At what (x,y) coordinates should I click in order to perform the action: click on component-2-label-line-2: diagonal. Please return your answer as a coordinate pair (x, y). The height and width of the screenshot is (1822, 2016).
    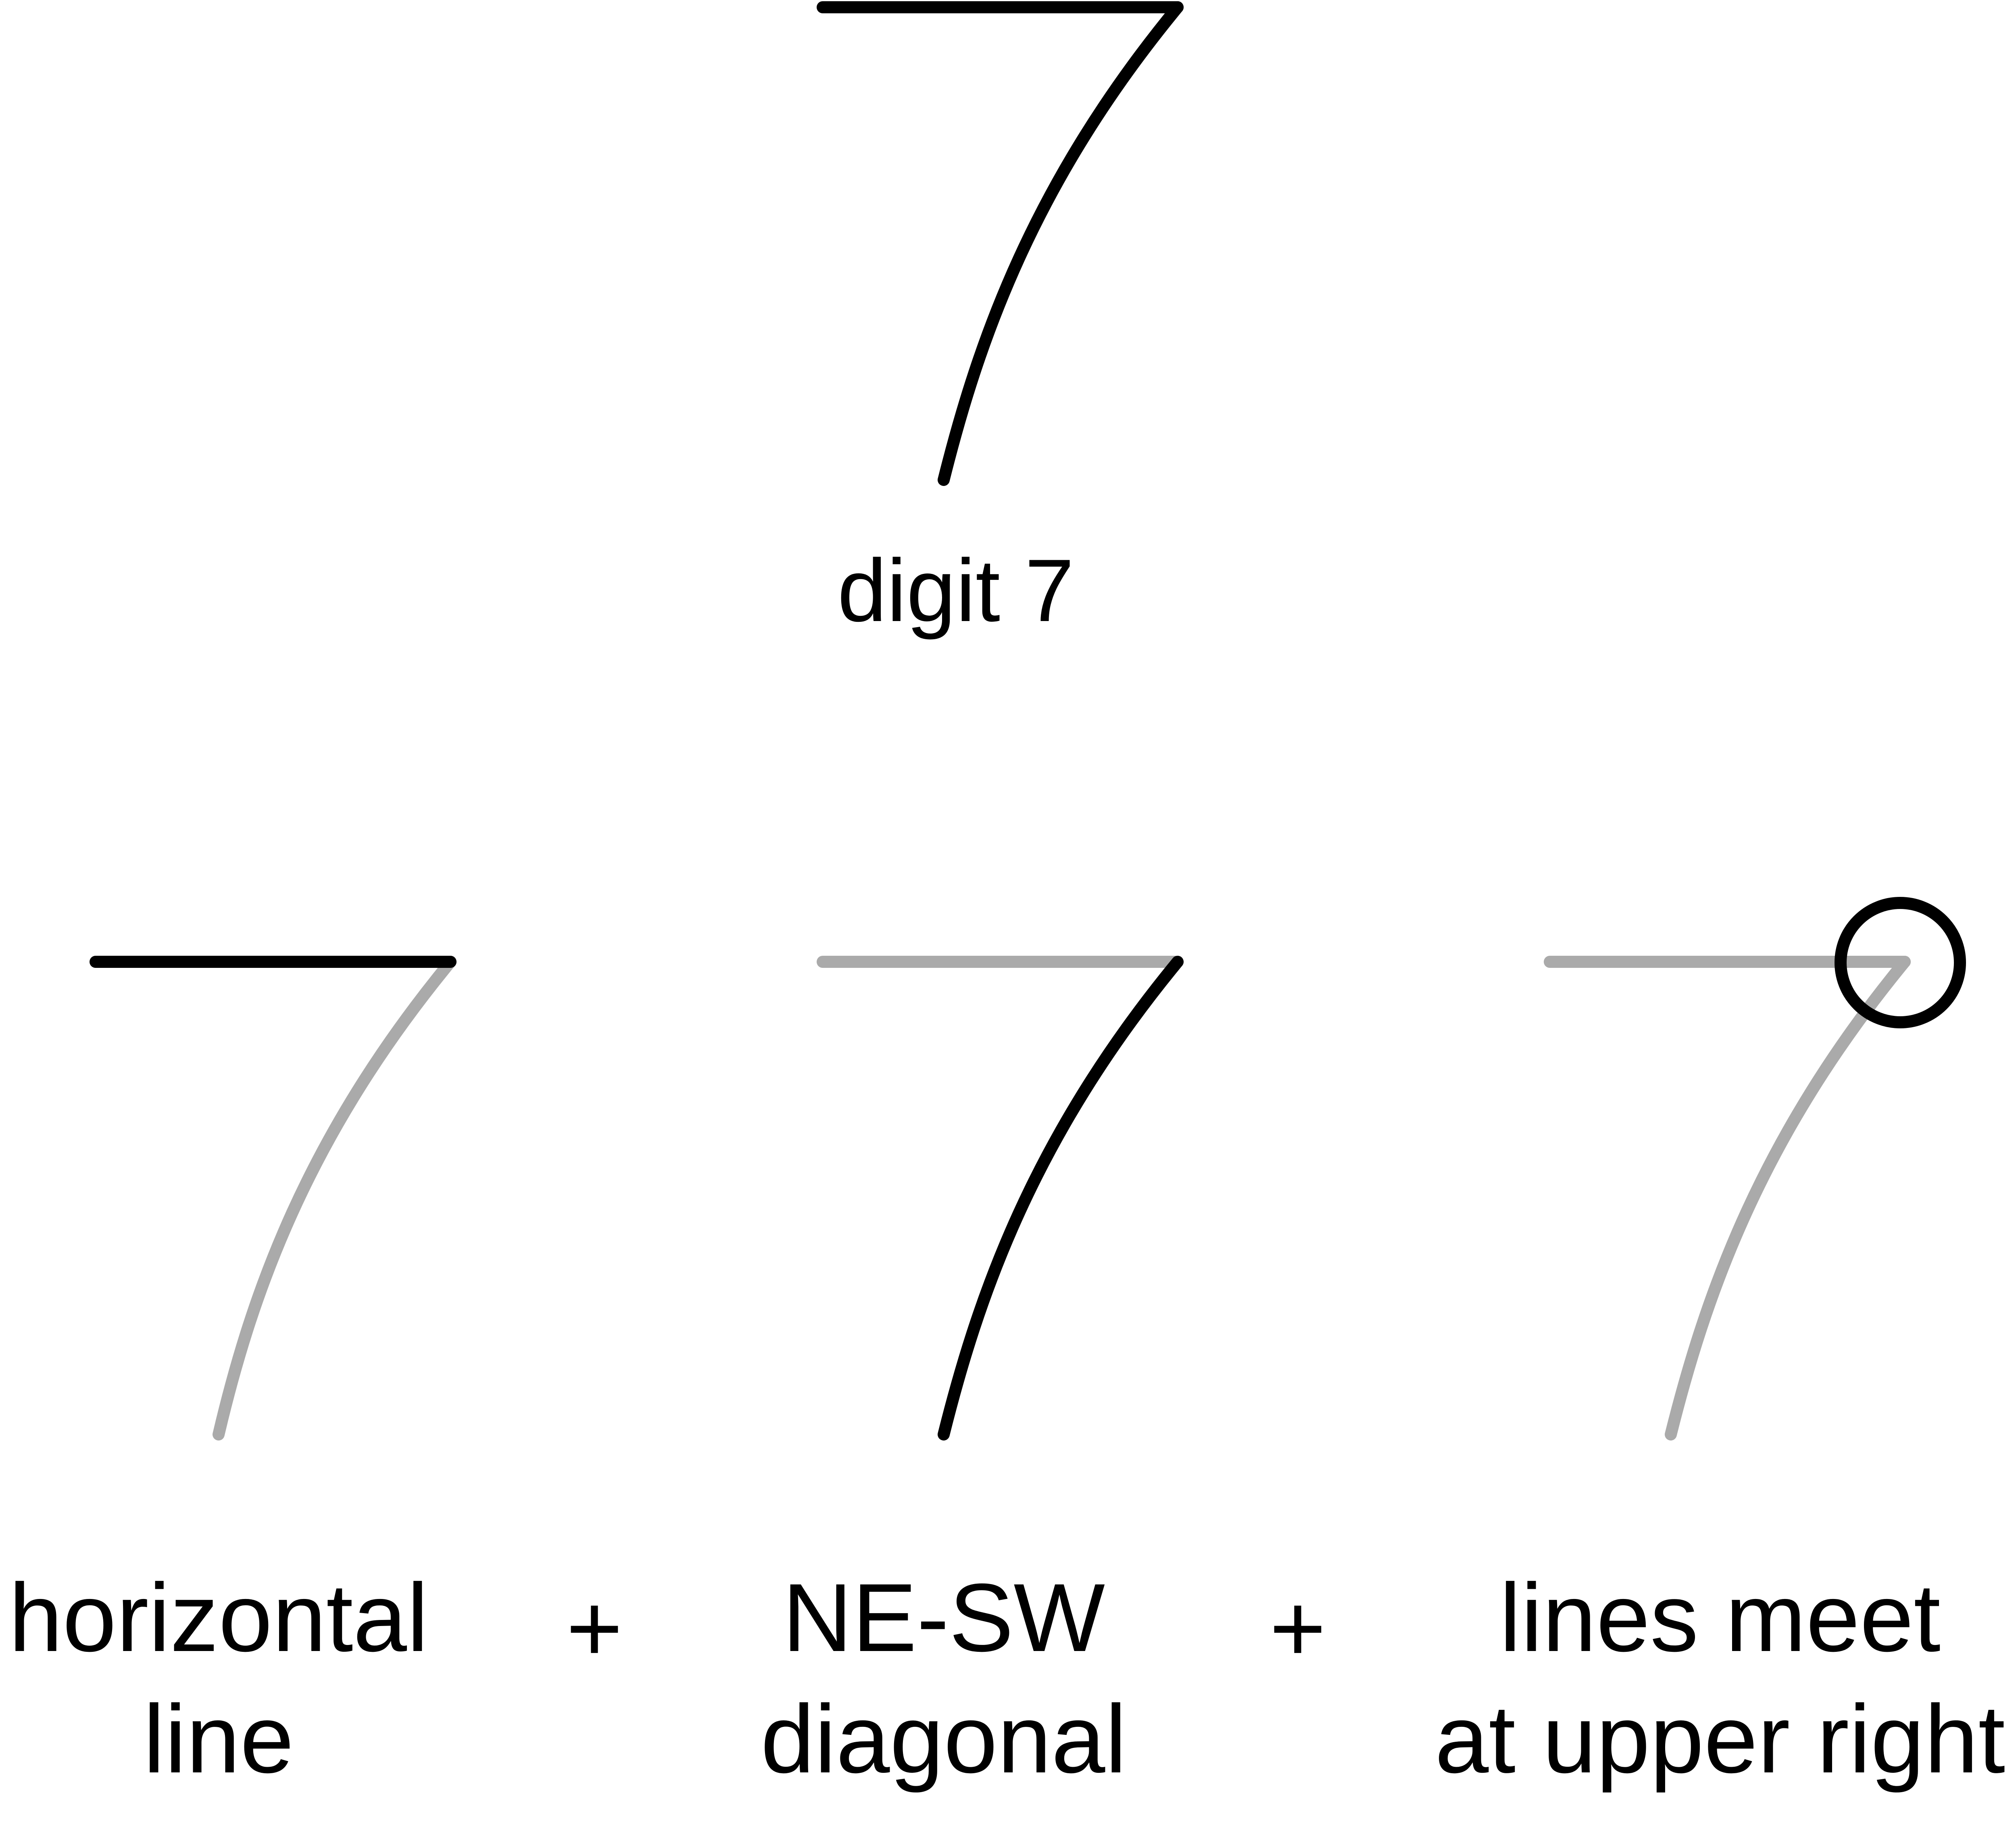
    Looking at the image, I should click on (944, 1739).